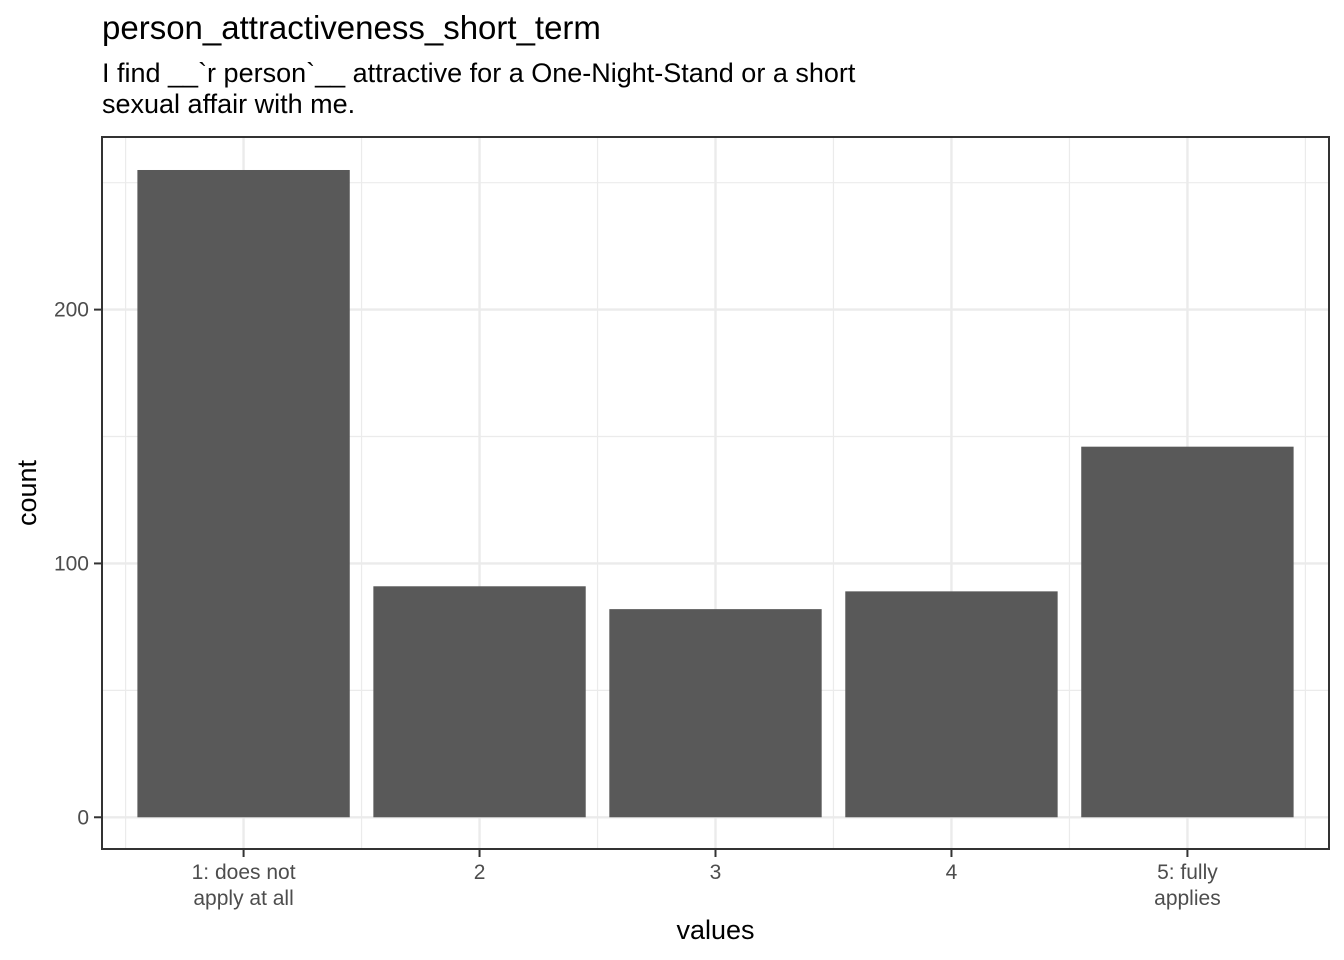 This screenshot has height=960, width=1344. I want to click on y-tick-label: 100, so click(71, 563).